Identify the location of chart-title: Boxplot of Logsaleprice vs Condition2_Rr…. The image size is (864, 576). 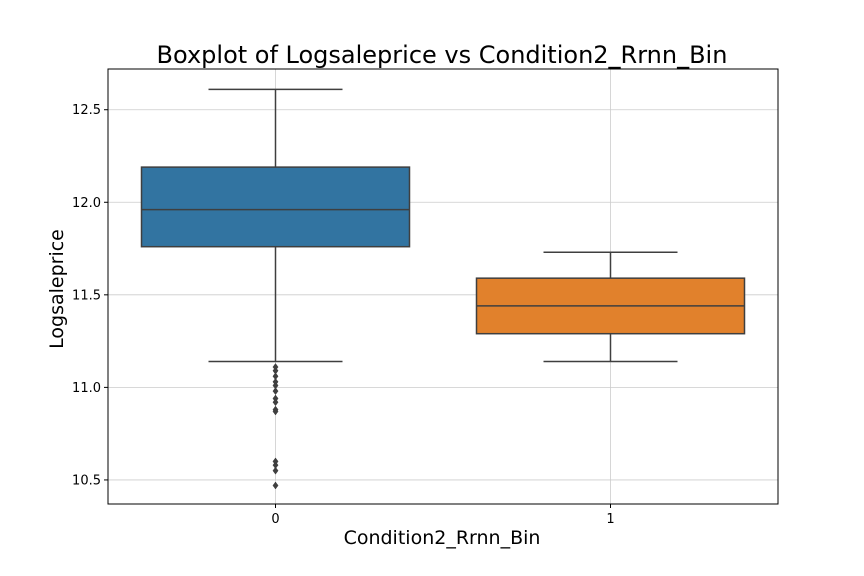
(442, 55).